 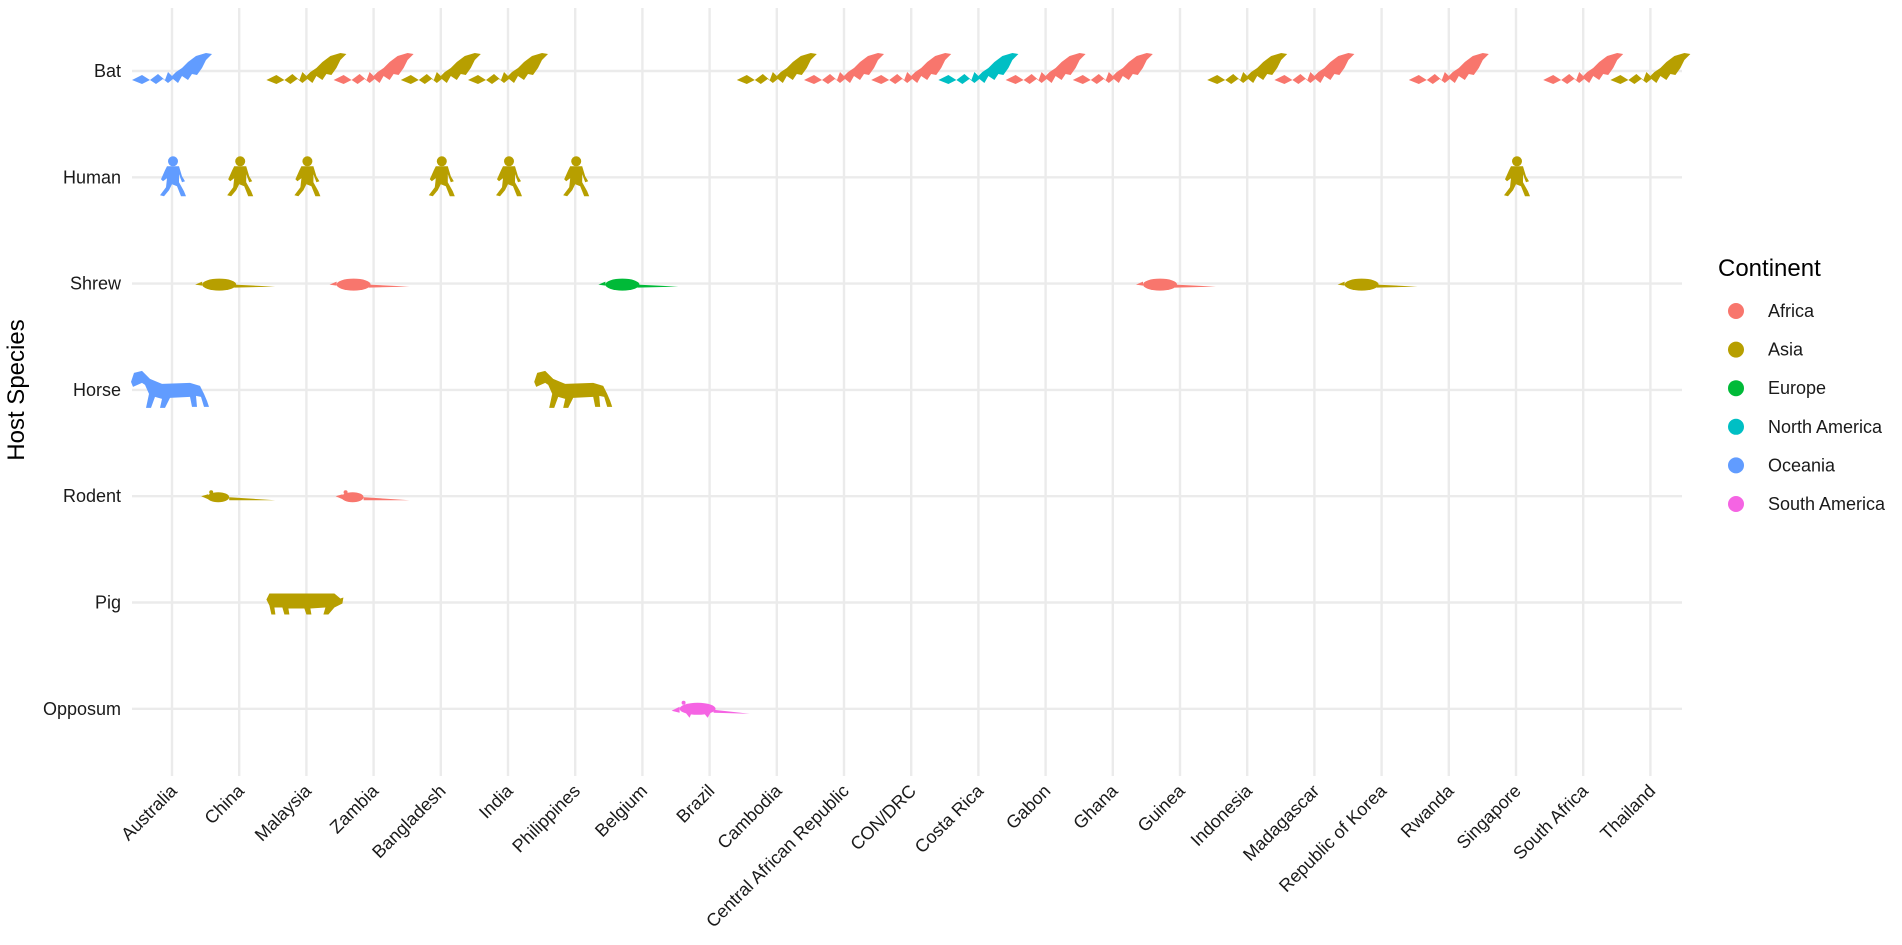 What do you see at coordinates (240, 176) in the screenshot?
I see `point-human-china` at bounding box center [240, 176].